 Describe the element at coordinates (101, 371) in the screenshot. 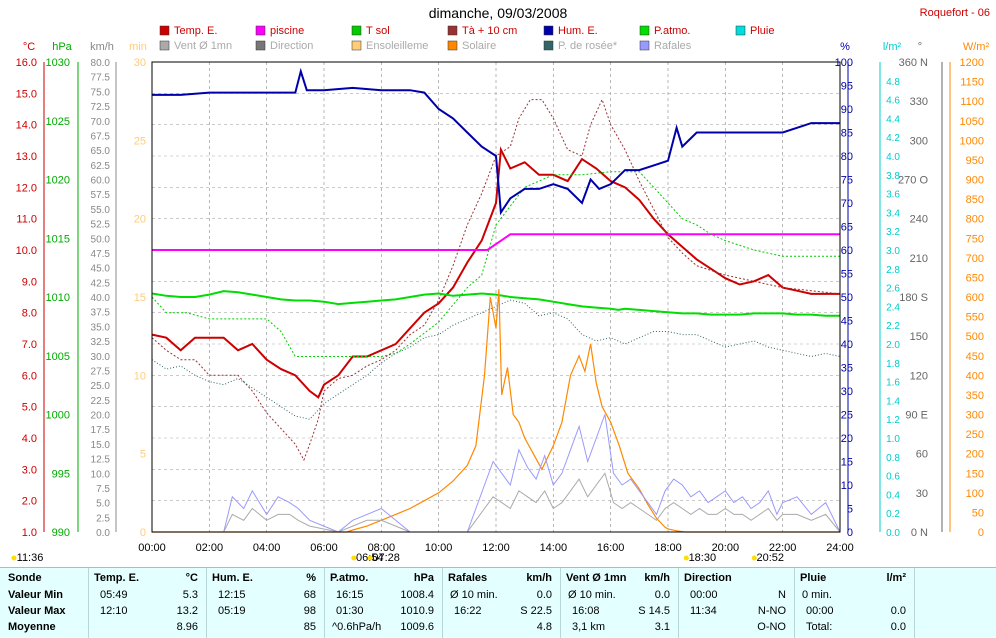

I see `wind-tick-label: 27.5` at that location.